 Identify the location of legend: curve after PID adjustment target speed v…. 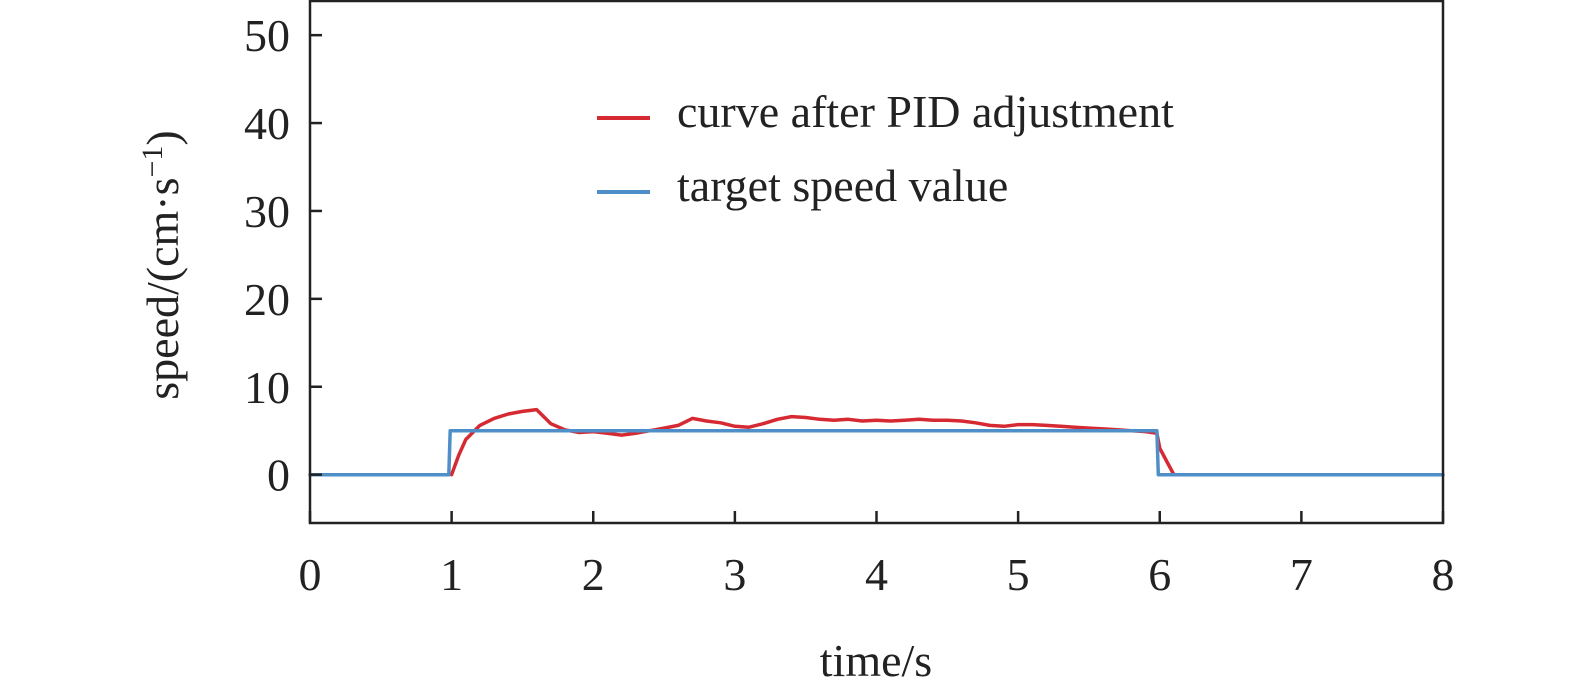
(885, 148).